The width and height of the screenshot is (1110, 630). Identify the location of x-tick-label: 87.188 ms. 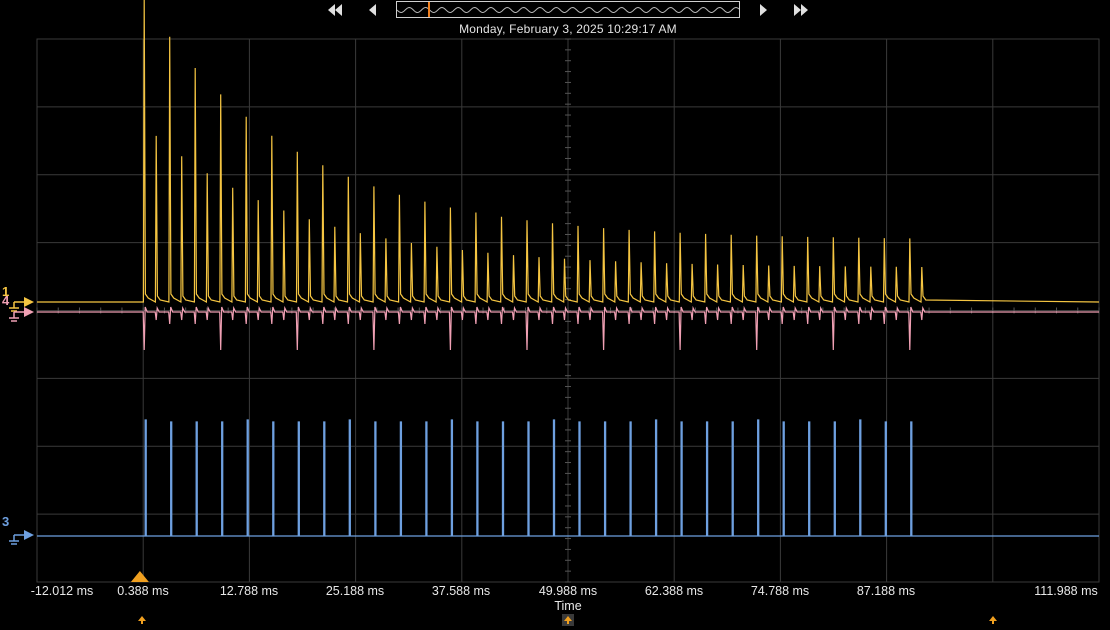
(886, 591).